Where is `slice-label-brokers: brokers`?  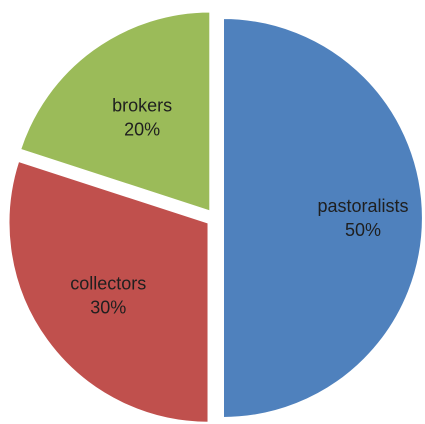 slice-label-brokers: brokers is located at coordinates (142, 106).